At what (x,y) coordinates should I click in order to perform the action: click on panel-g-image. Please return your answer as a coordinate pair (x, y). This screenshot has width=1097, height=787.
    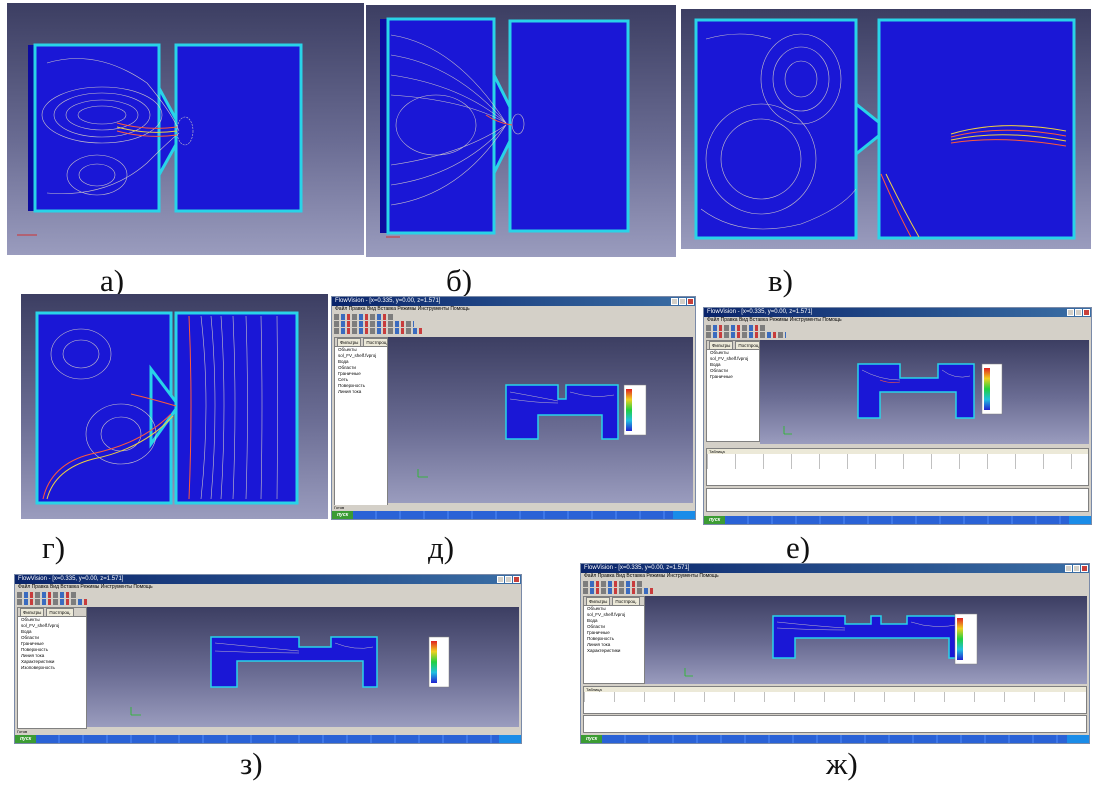
    Looking at the image, I should click on (174, 406).